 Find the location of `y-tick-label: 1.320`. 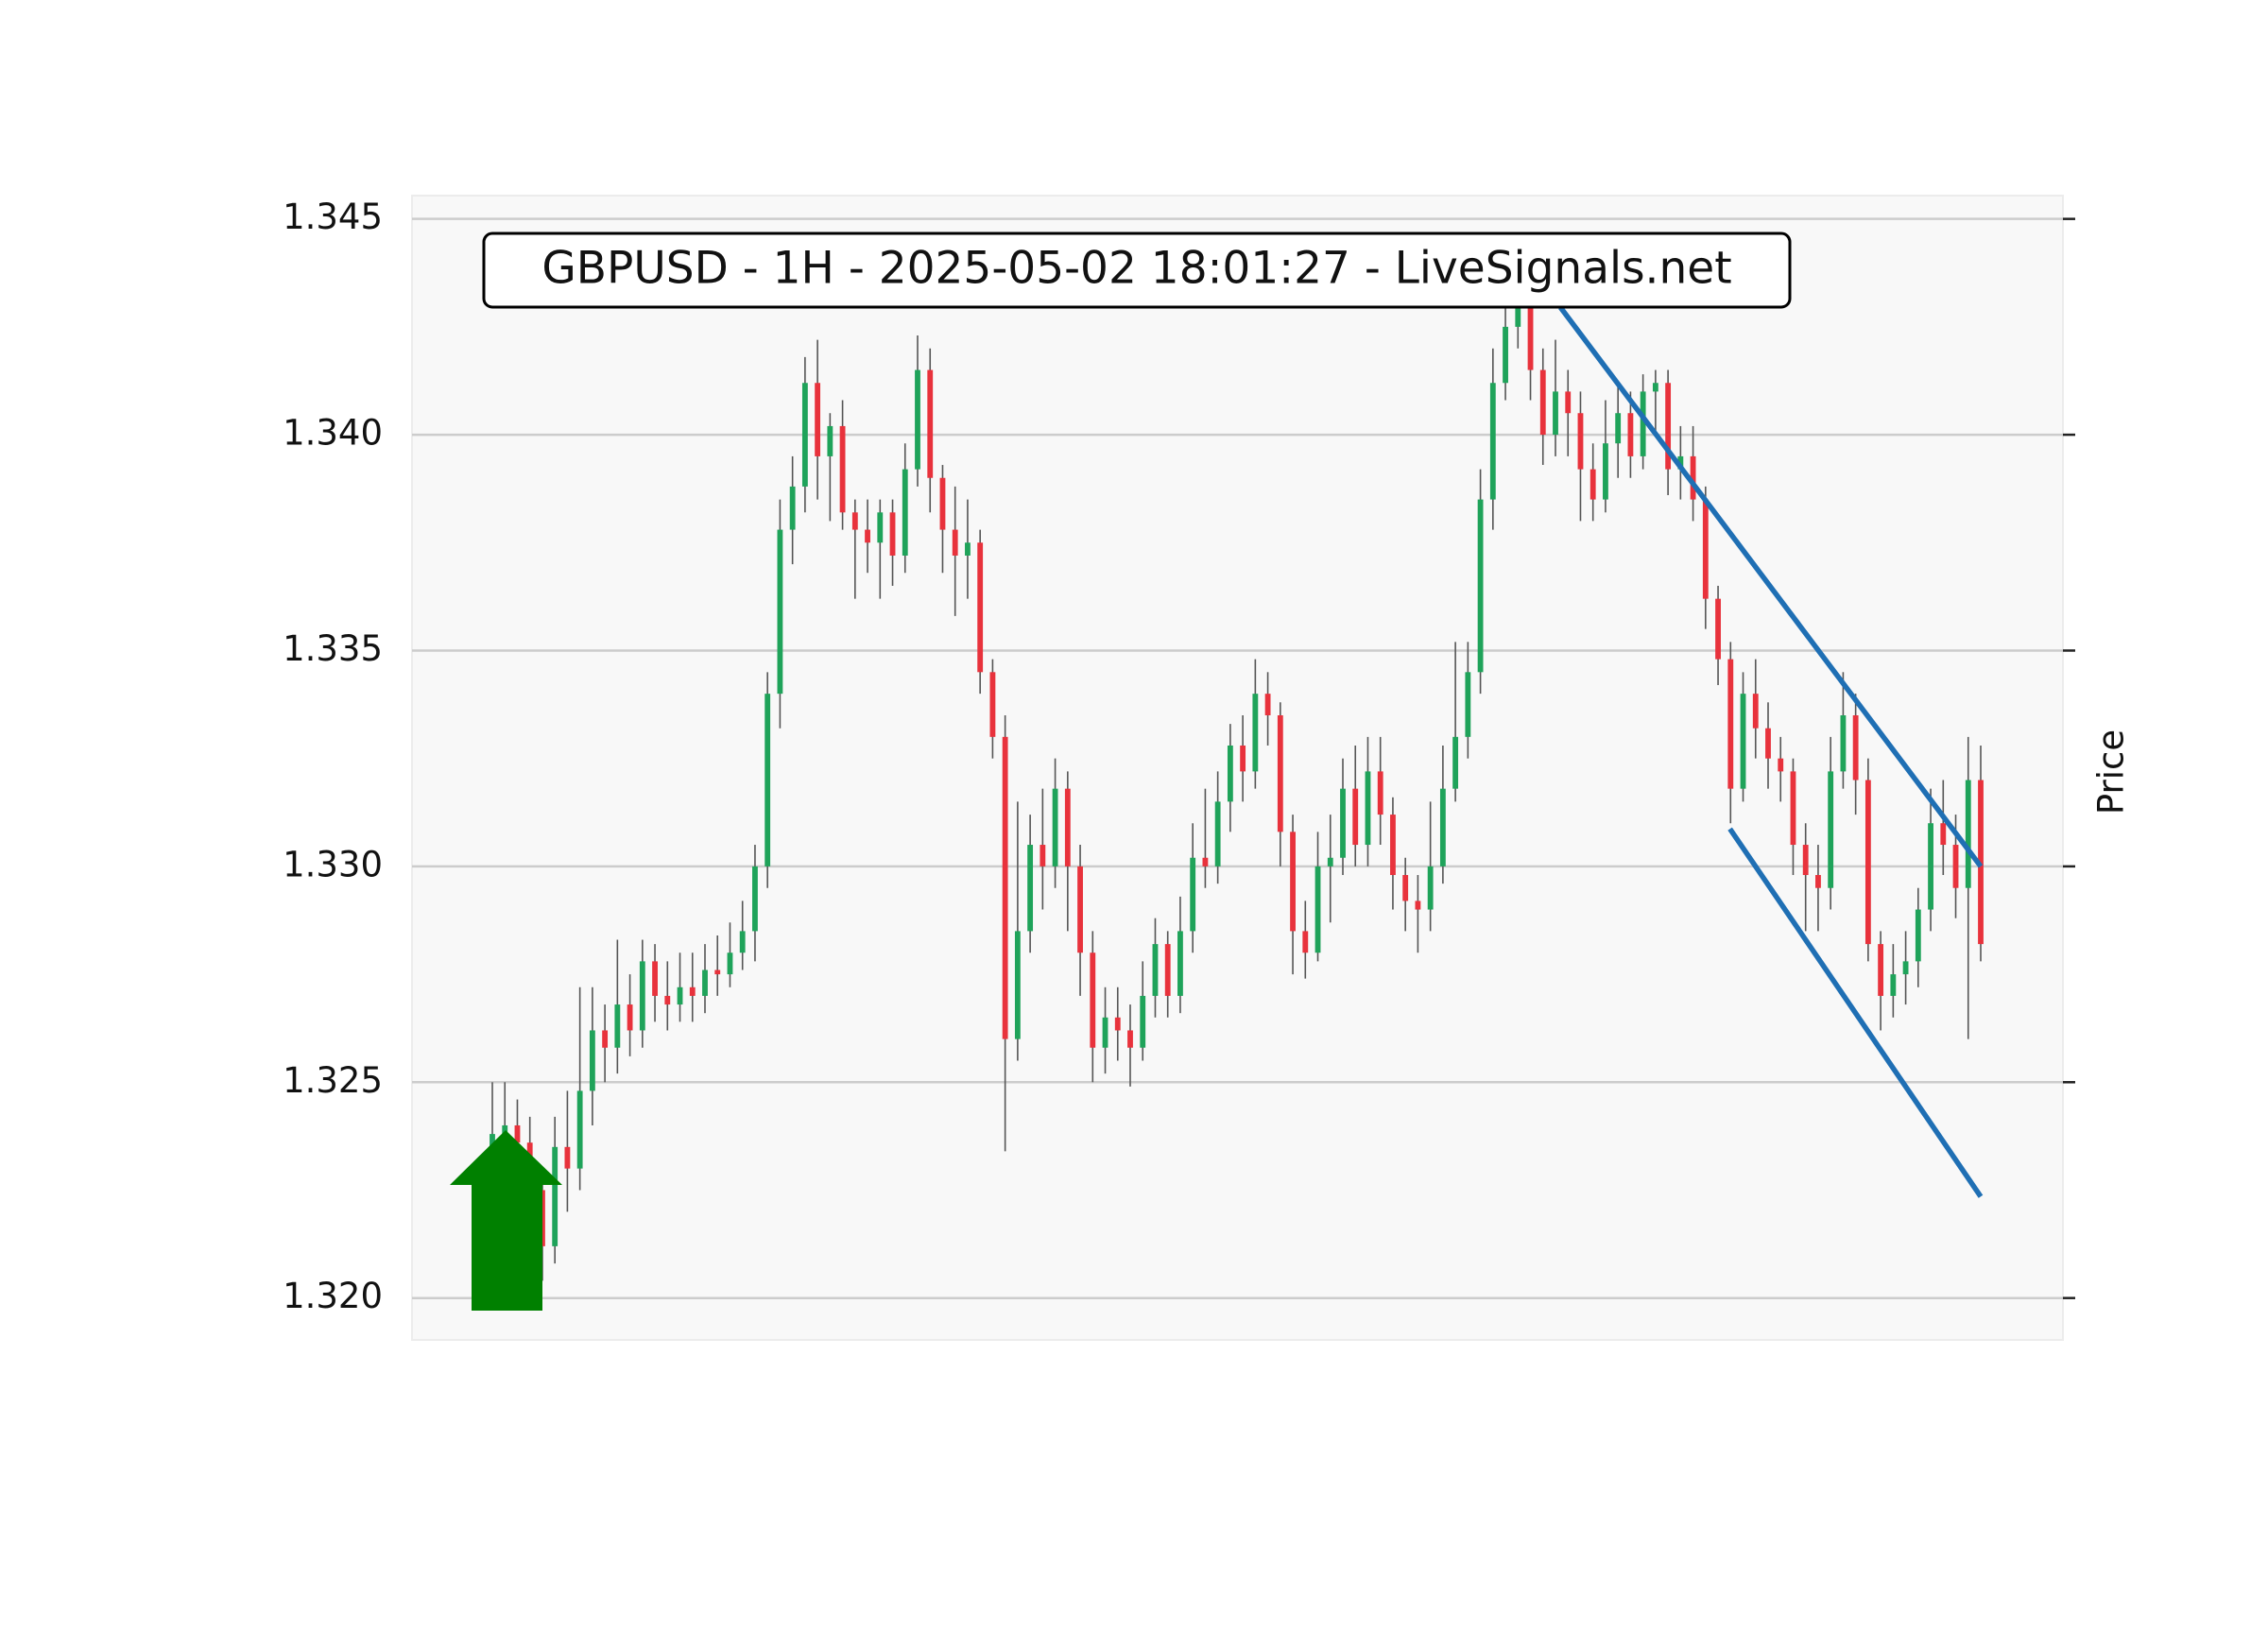

y-tick-label: 1.320 is located at coordinates (333, 1296).